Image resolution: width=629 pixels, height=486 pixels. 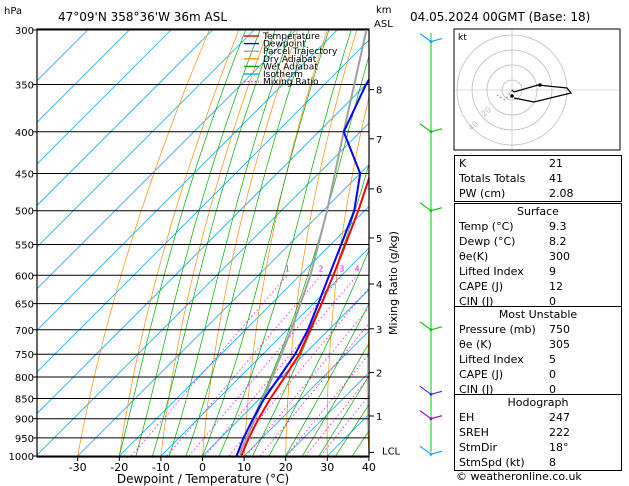 What do you see at coordinates (119, 467) in the screenshot?
I see `temperature-tick-label: -20` at bounding box center [119, 467].